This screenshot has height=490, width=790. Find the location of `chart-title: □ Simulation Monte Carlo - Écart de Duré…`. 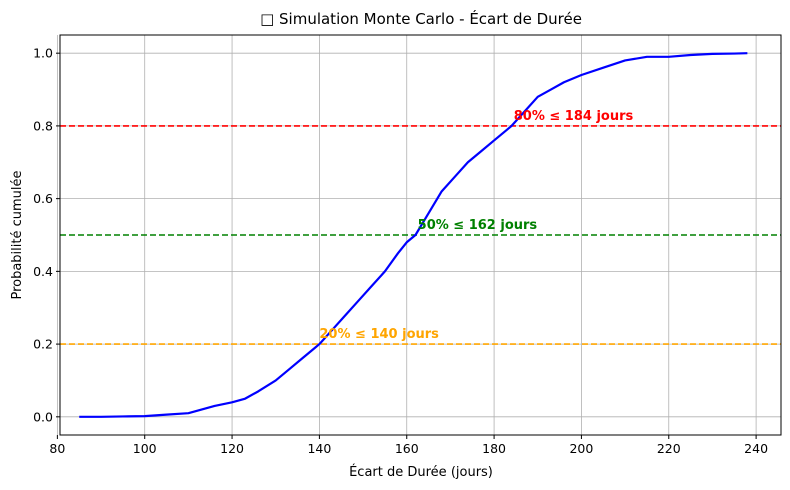

chart-title: □ Simulation Monte Carlo - Écart de Duré… is located at coordinates (421, 18).